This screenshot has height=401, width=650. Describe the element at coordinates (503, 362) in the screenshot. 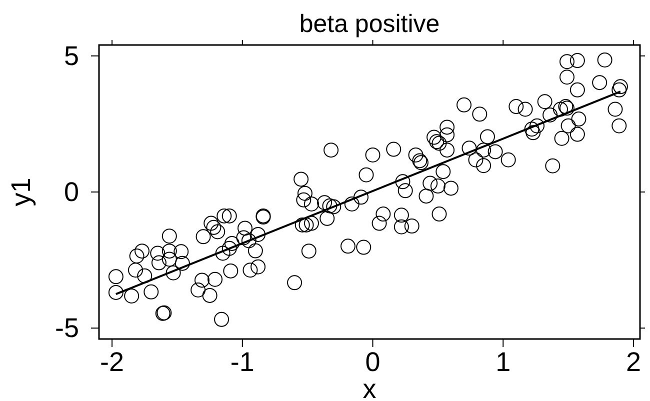

I see `x-tick-label: 1` at that location.